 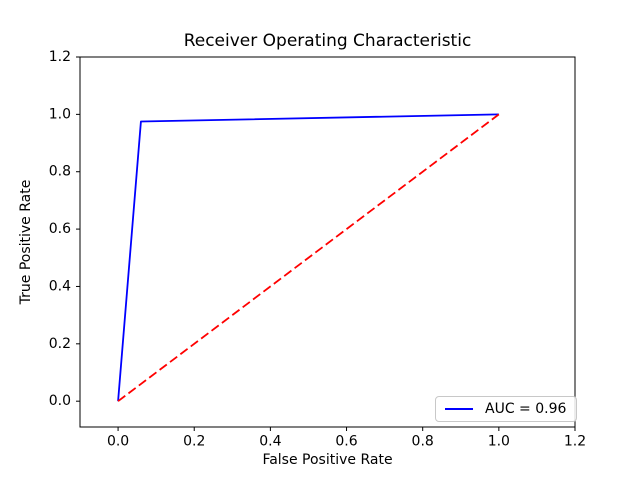 What do you see at coordinates (346, 442) in the screenshot?
I see `x-tick-label: 0.6` at bounding box center [346, 442].